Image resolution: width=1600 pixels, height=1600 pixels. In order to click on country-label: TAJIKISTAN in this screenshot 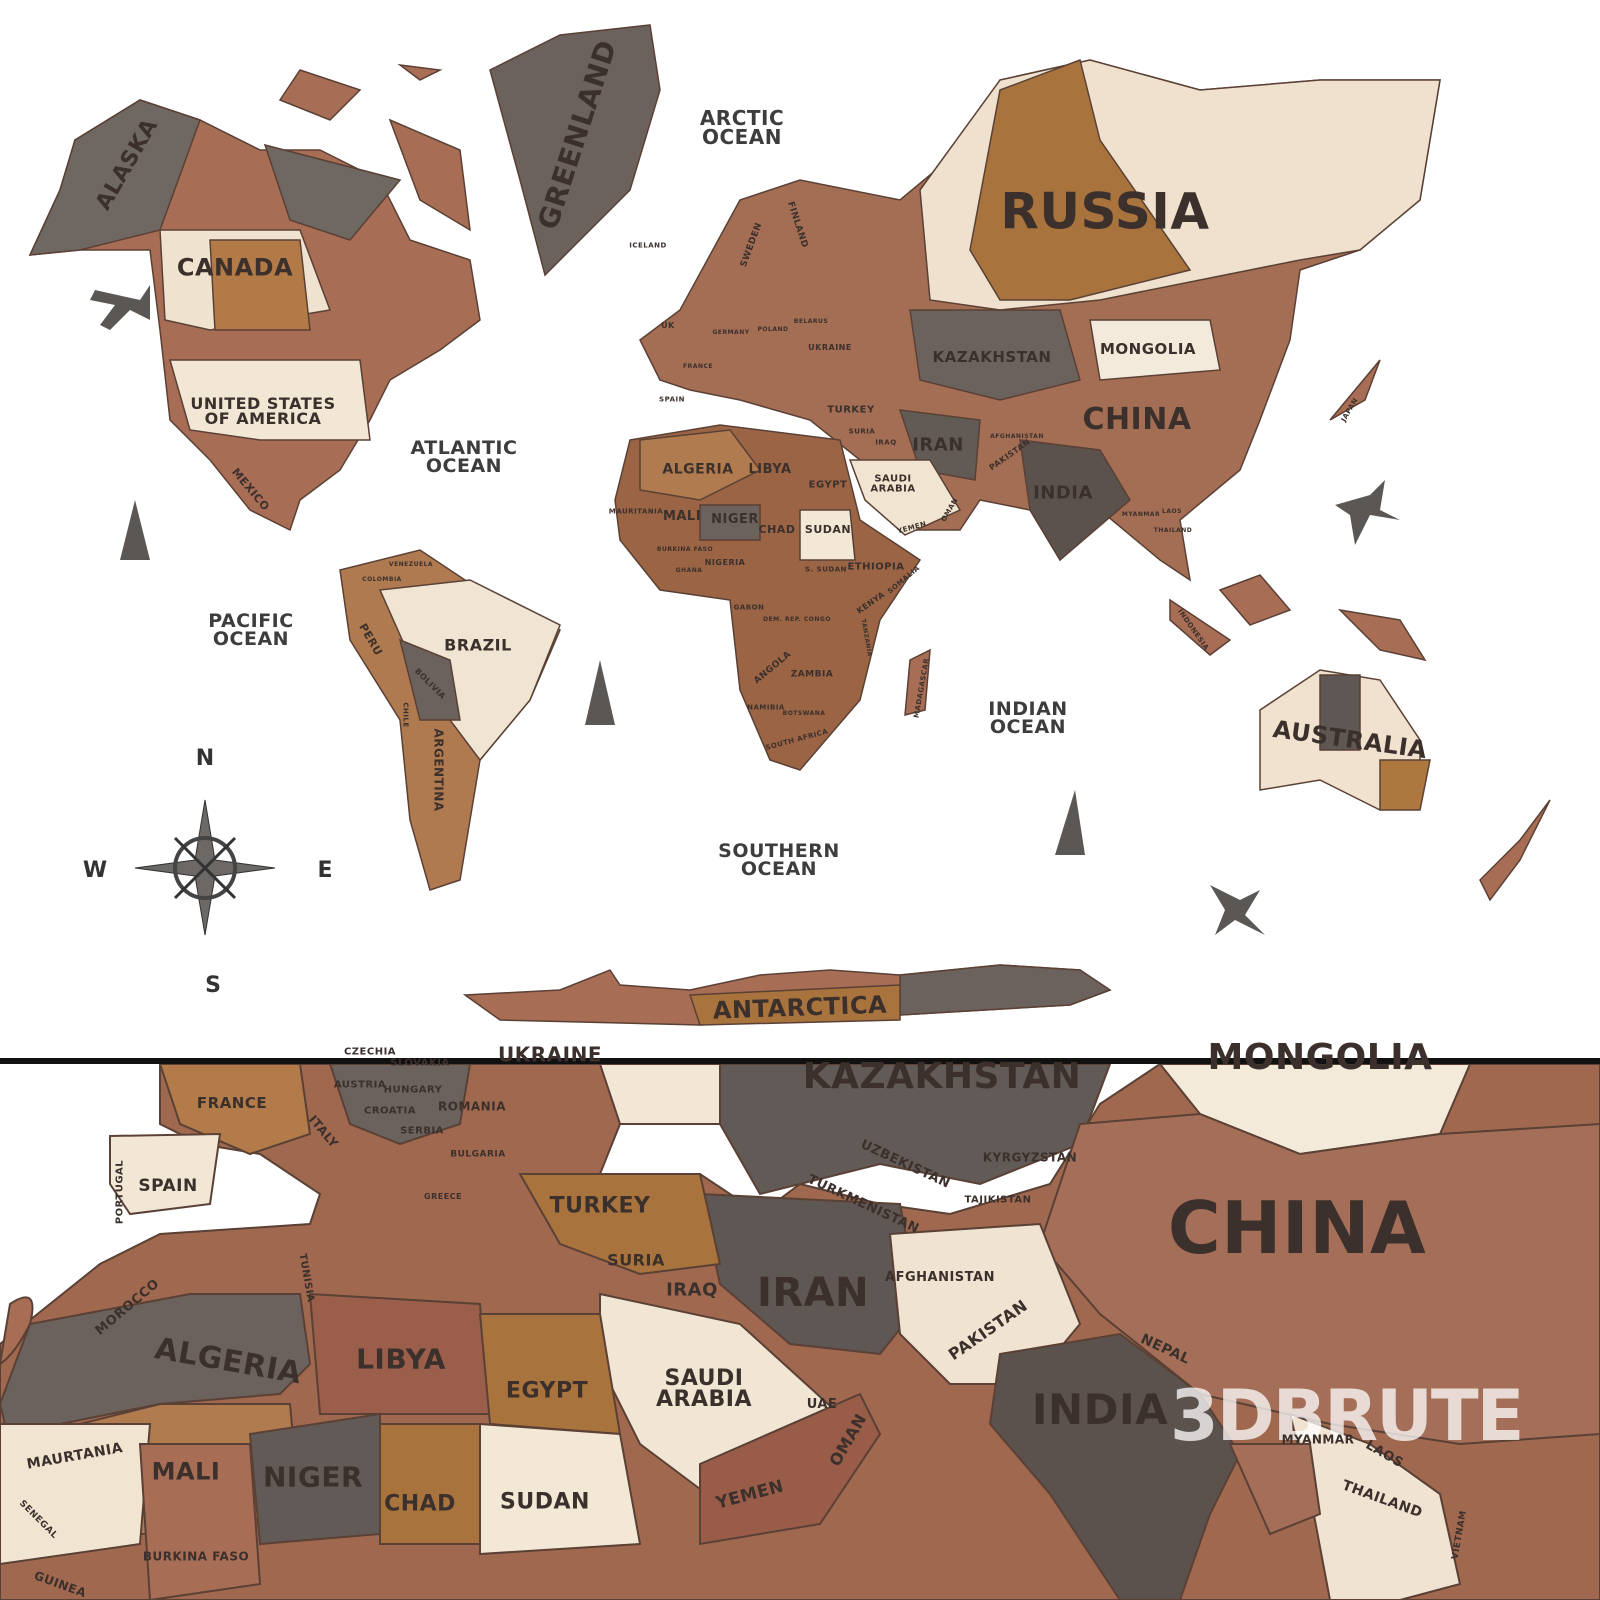, I will do `click(998, 1200)`.